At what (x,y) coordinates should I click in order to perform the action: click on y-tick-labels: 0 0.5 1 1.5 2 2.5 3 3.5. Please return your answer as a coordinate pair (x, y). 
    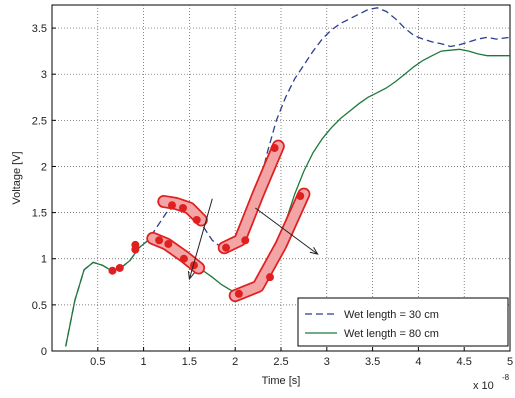
    Looking at the image, I should click on (39, 190).